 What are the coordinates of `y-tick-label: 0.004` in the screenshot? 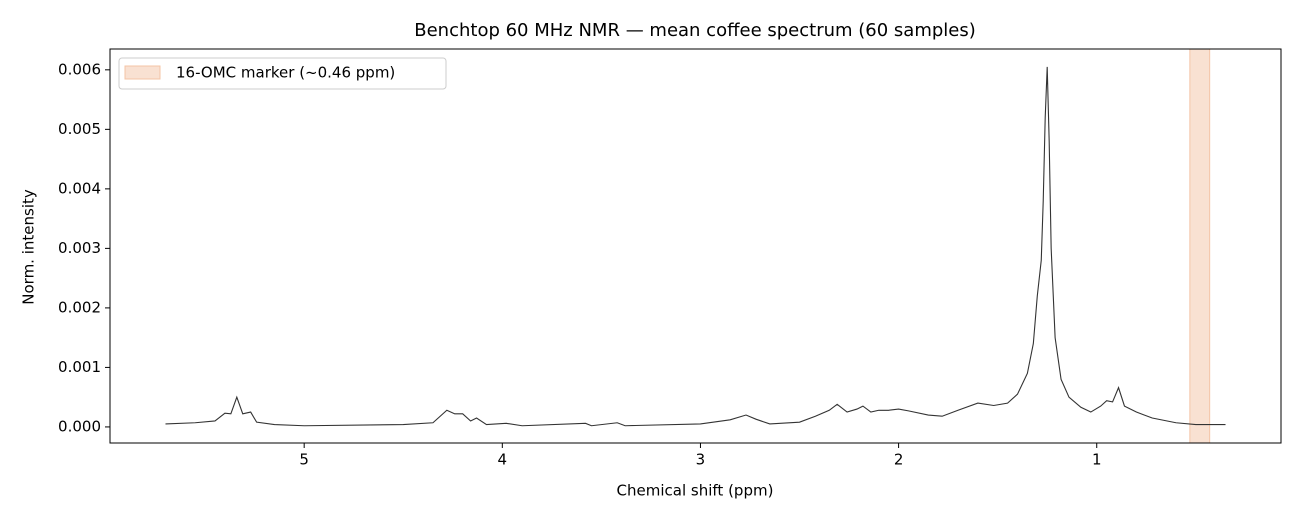 It's located at (79, 188).